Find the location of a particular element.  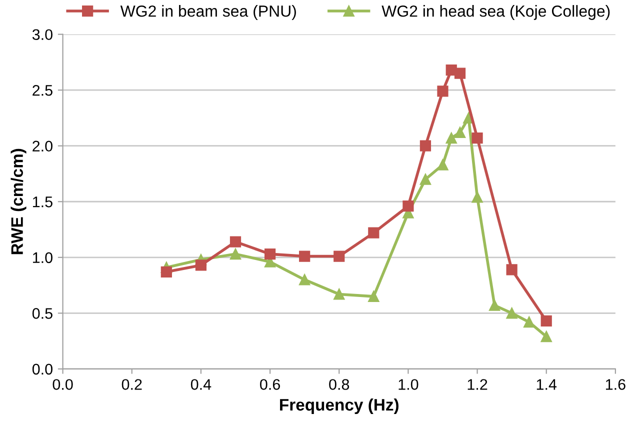

x-tick-label: 0.2 is located at coordinates (132, 384).